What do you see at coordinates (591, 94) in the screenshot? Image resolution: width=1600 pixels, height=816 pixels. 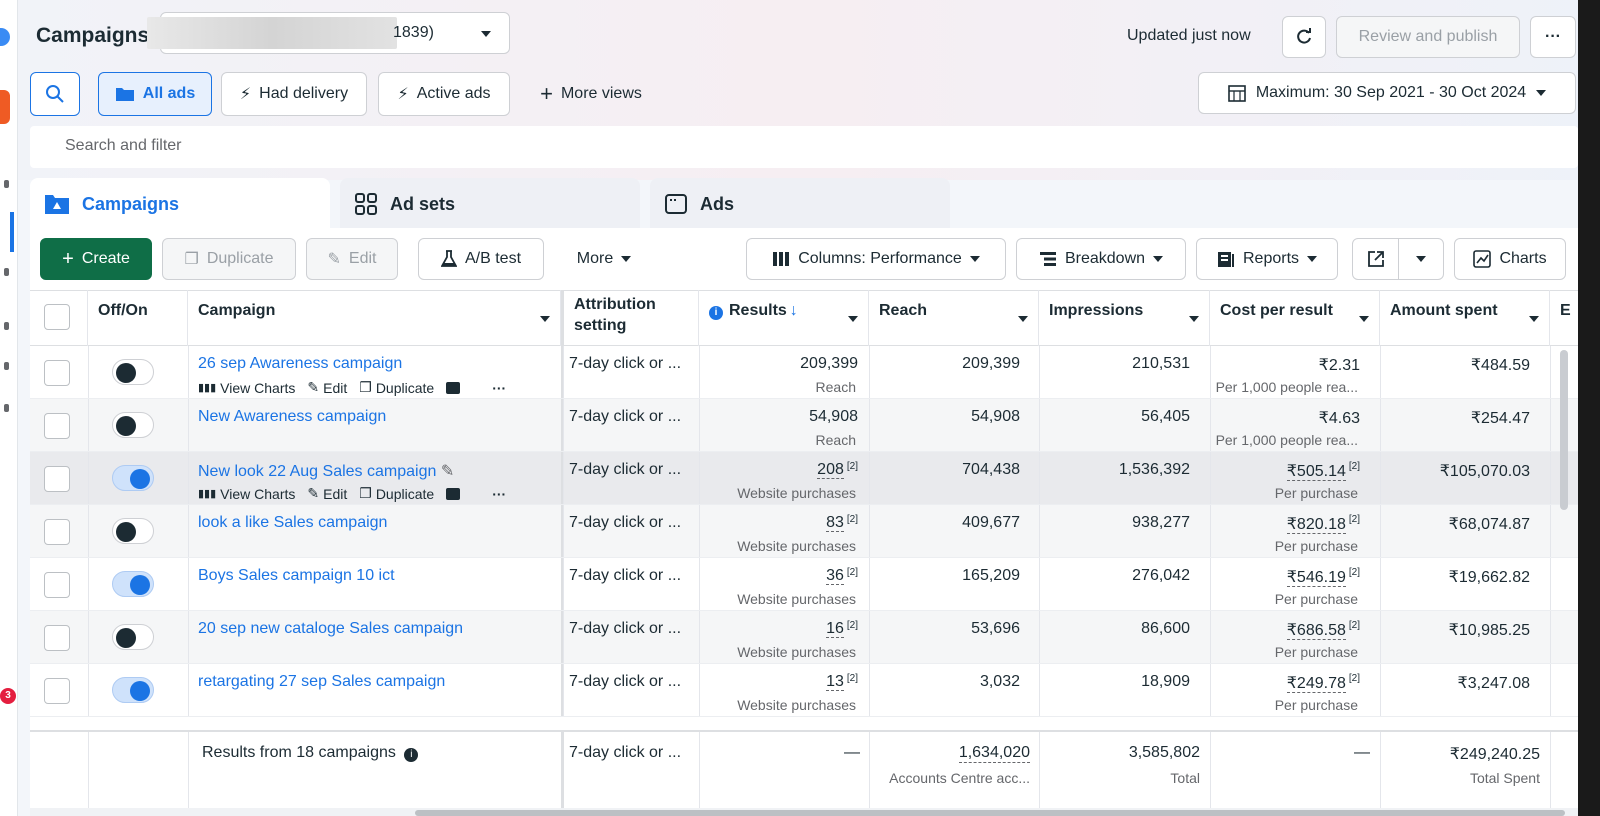 I see `more-views-button: + More views` at bounding box center [591, 94].